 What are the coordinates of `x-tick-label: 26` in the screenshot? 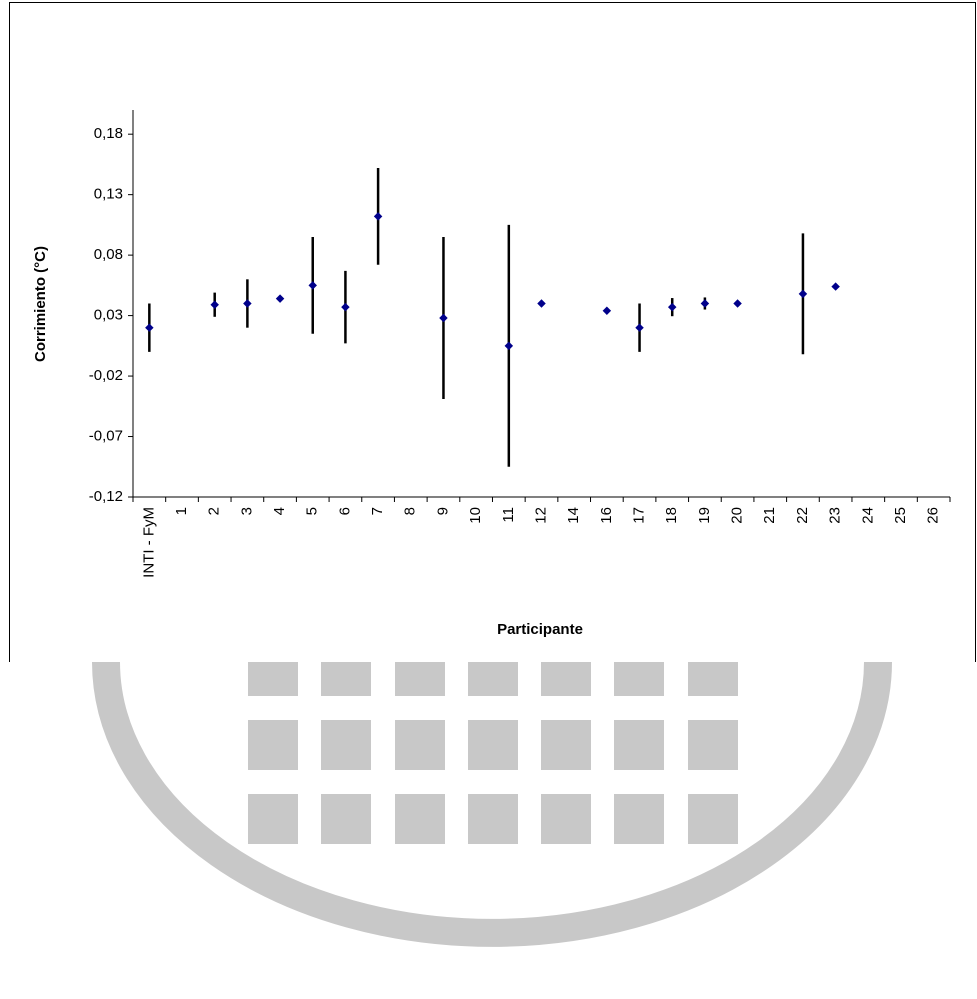 It's located at (933, 515).